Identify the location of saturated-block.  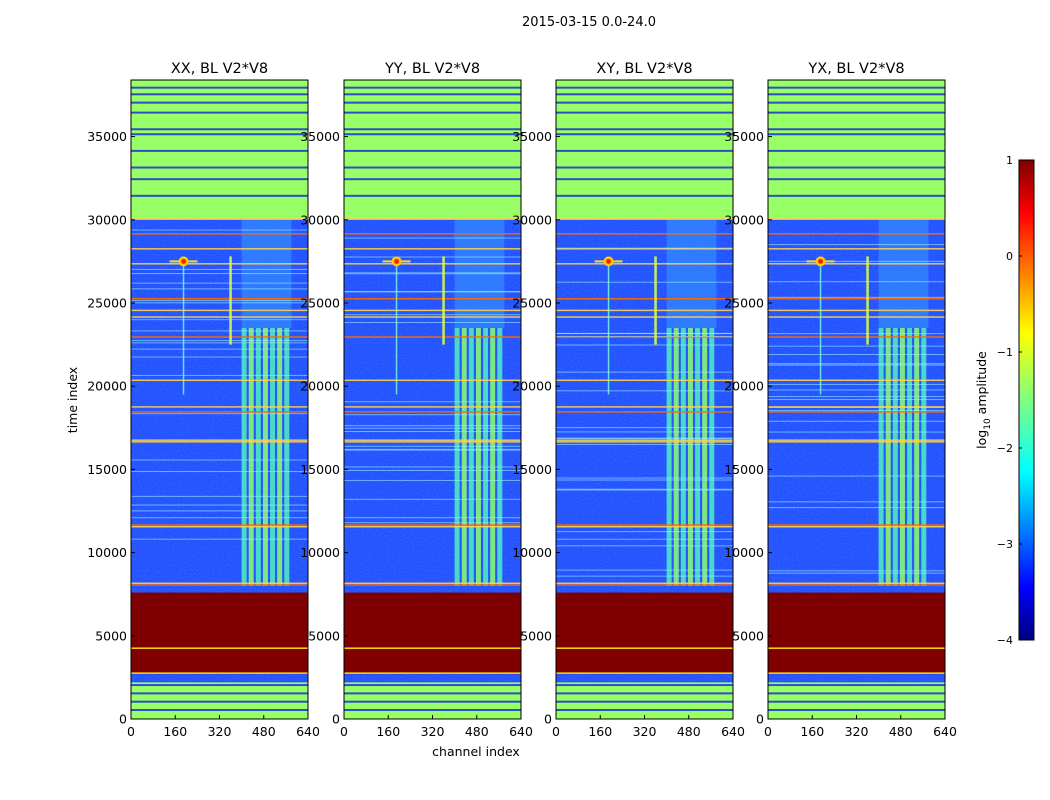
(432, 633).